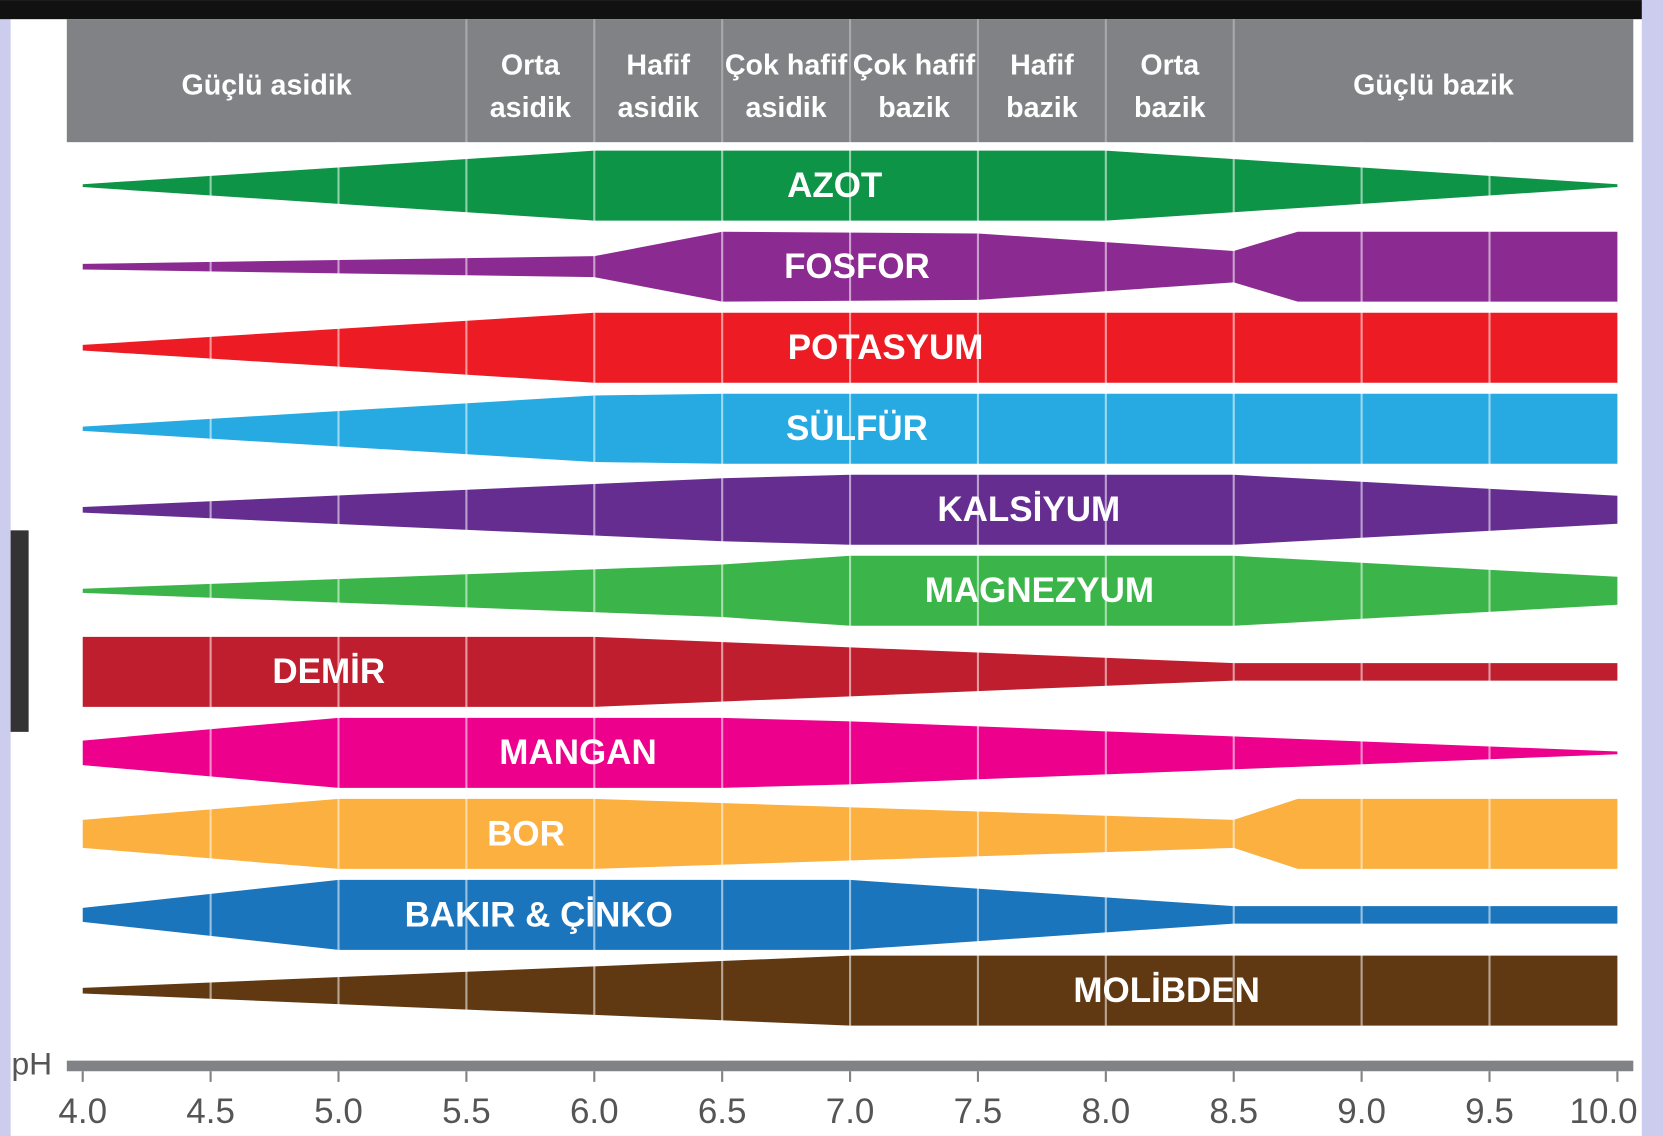 This screenshot has height=1136, width=1663. I want to click on band-label: SÜLFÜR, so click(857, 428).